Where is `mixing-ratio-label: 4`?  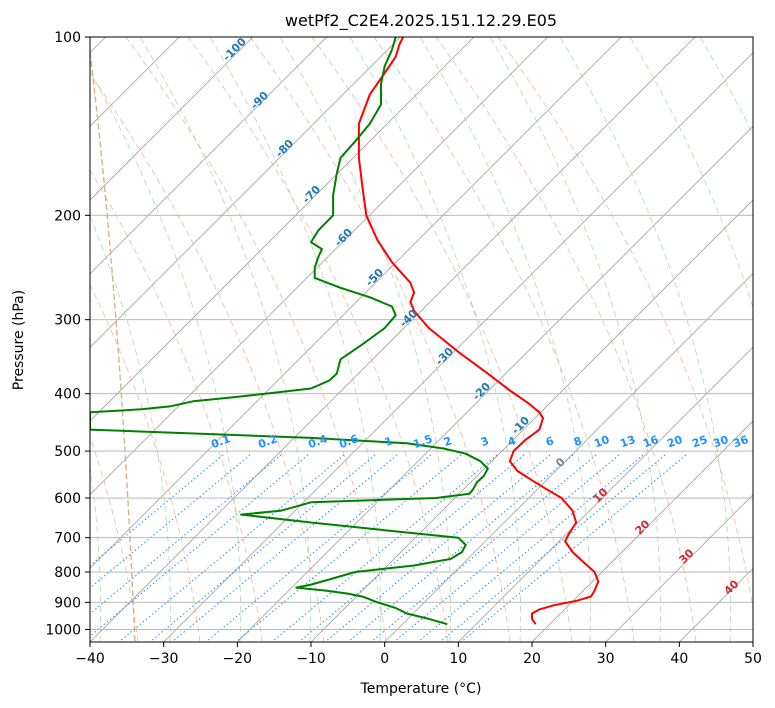 mixing-ratio-label: 4 is located at coordinates (512, 441).